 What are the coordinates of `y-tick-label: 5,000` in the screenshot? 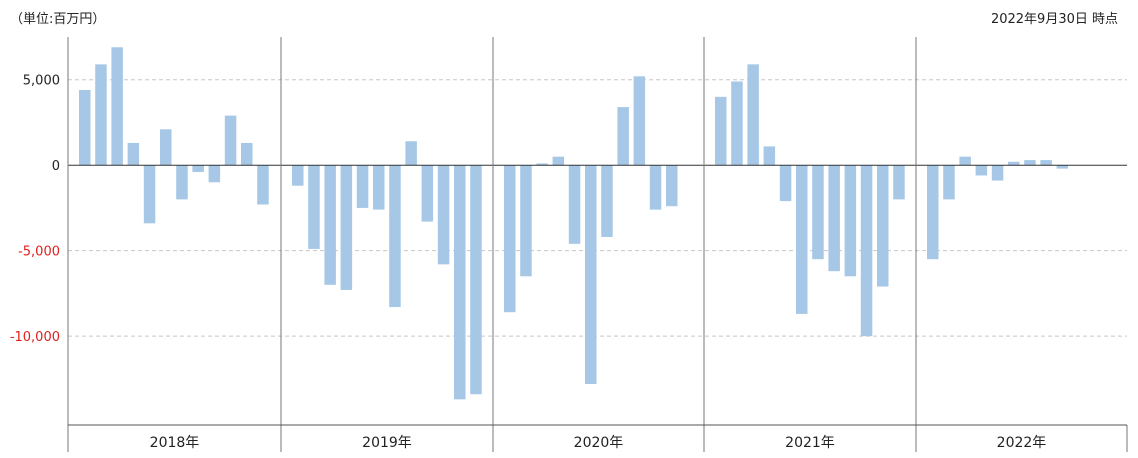 It's located at (41, 81).